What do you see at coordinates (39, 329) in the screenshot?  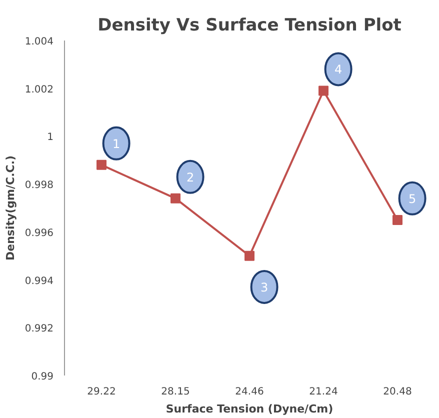 I see `y-tick-label: 0.992` at bounding box center [39, 329].